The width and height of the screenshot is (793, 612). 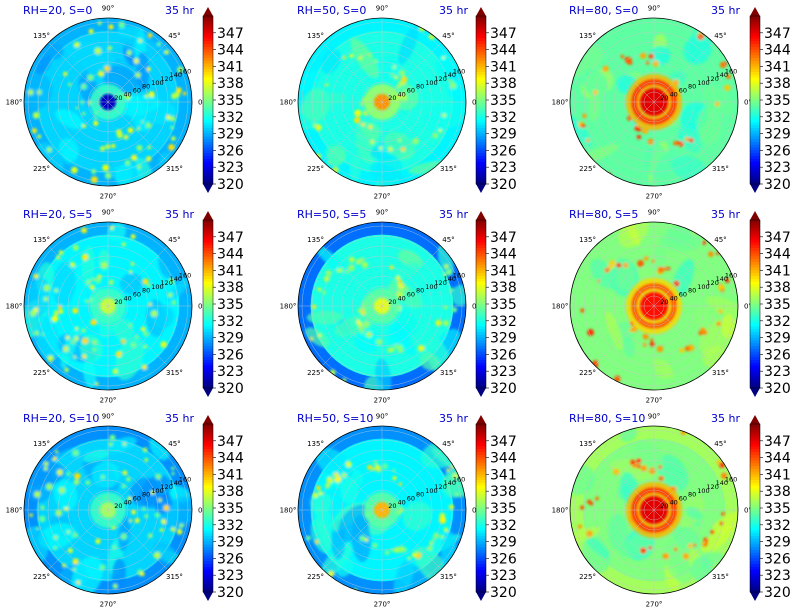 What do you see at coordinates (179, 214) in the screenshot?
I see `panel-time-label: 35 hr` at bounding box center [179, 214].